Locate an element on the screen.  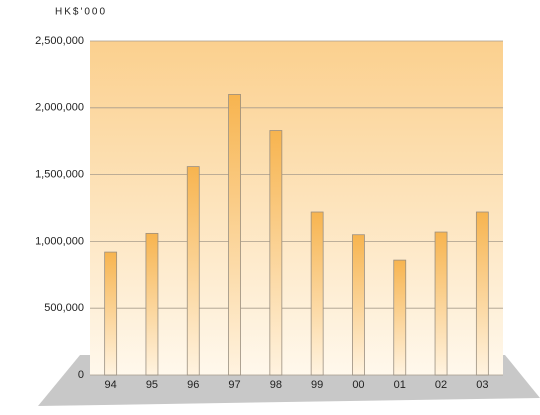
y-tick-label: 2,000,000 is located at coordinates (59, 108).